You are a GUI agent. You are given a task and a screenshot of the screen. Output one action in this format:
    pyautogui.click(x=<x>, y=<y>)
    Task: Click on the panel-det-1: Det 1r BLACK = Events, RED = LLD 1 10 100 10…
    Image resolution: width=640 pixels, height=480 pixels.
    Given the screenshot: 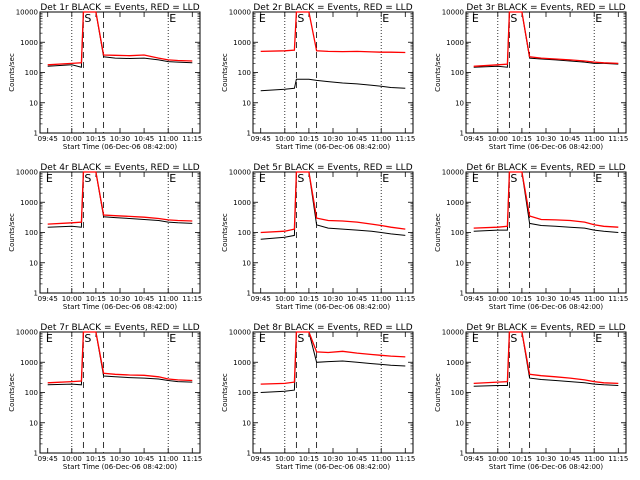 What is the action you would take?
    pyautogui.click(x=105, y=77)
    